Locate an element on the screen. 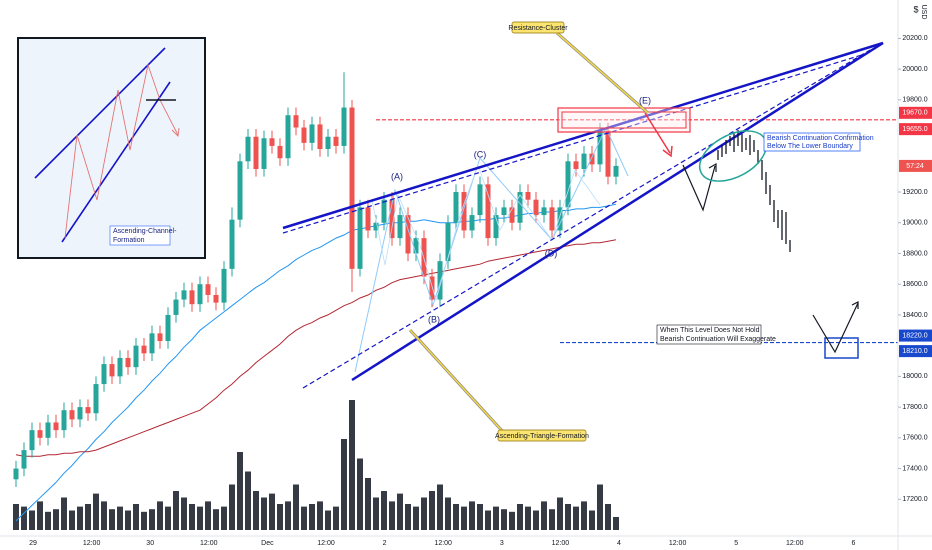 The height and width of the screenshot is (550, 932). support-box is located at coordinates (841, 348).